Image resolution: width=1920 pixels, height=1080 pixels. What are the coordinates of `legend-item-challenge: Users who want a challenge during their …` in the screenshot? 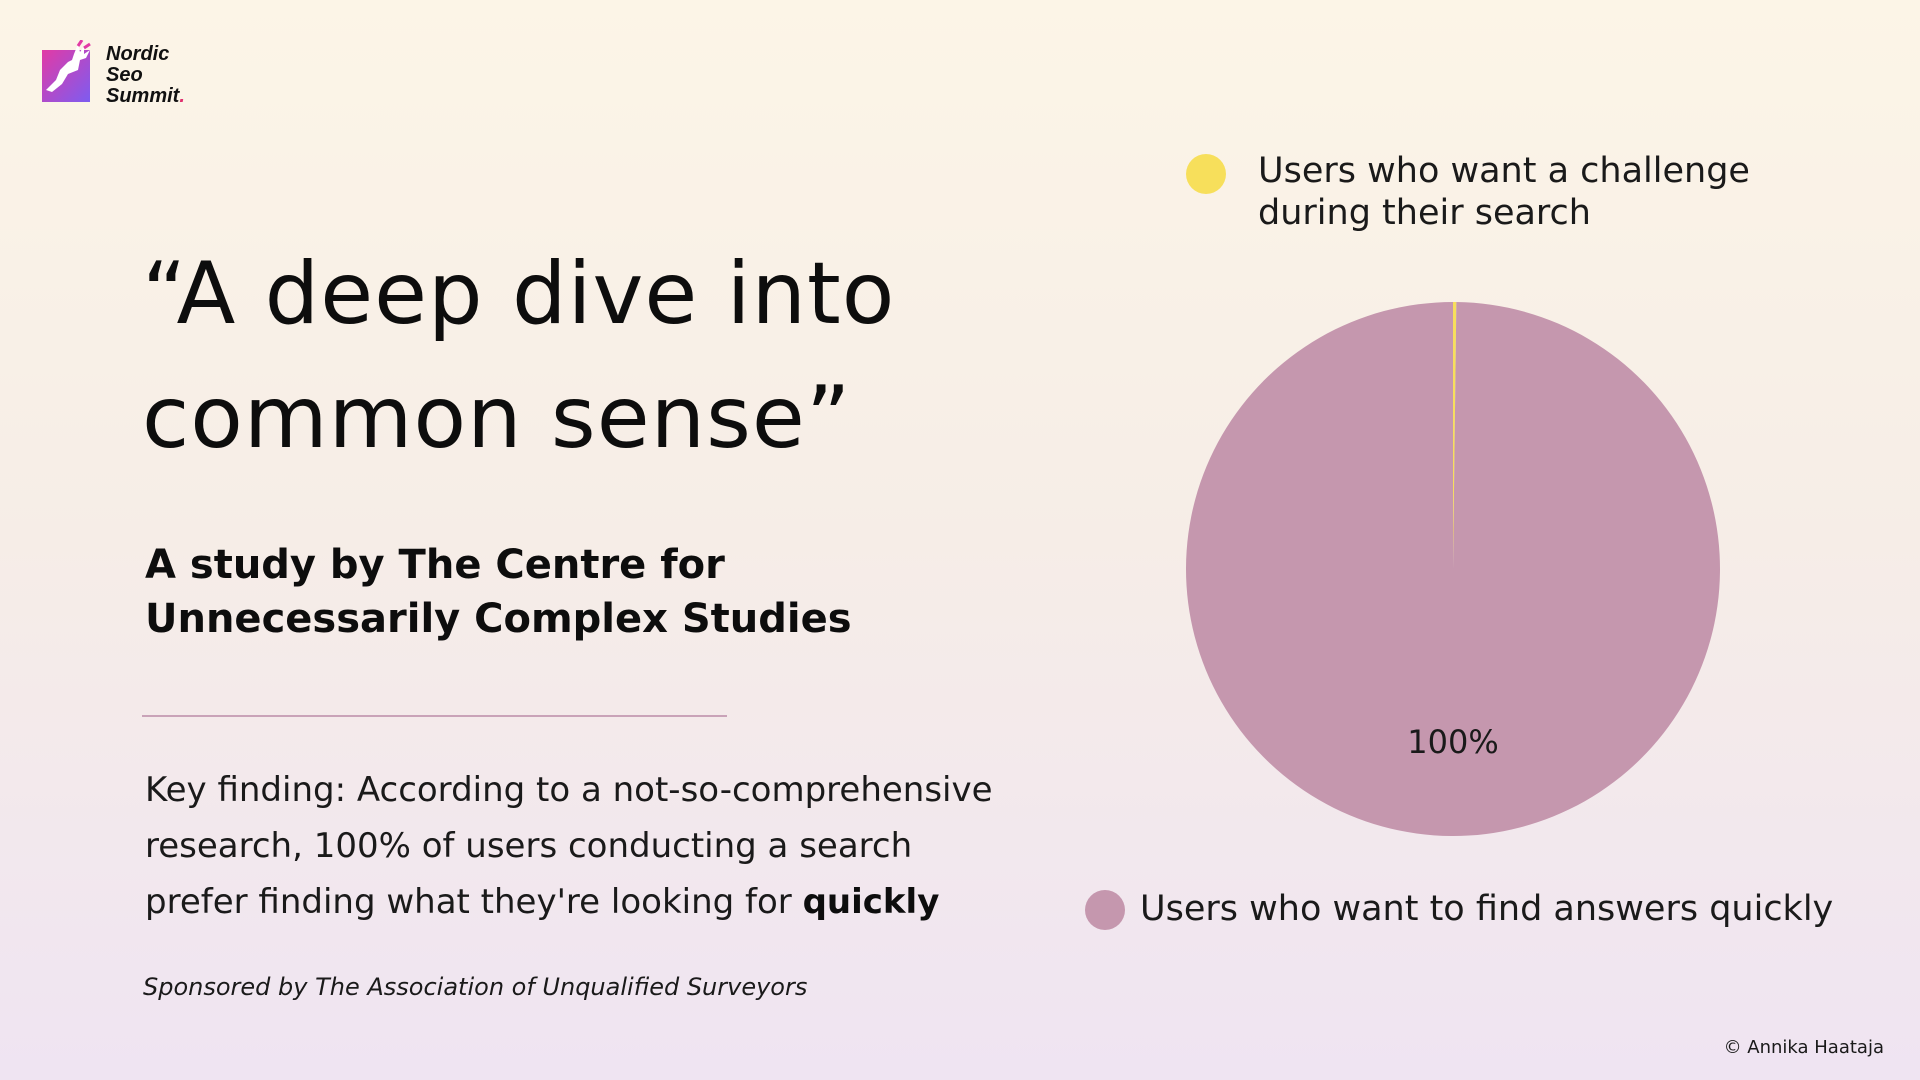 It's located at (1516, 192).